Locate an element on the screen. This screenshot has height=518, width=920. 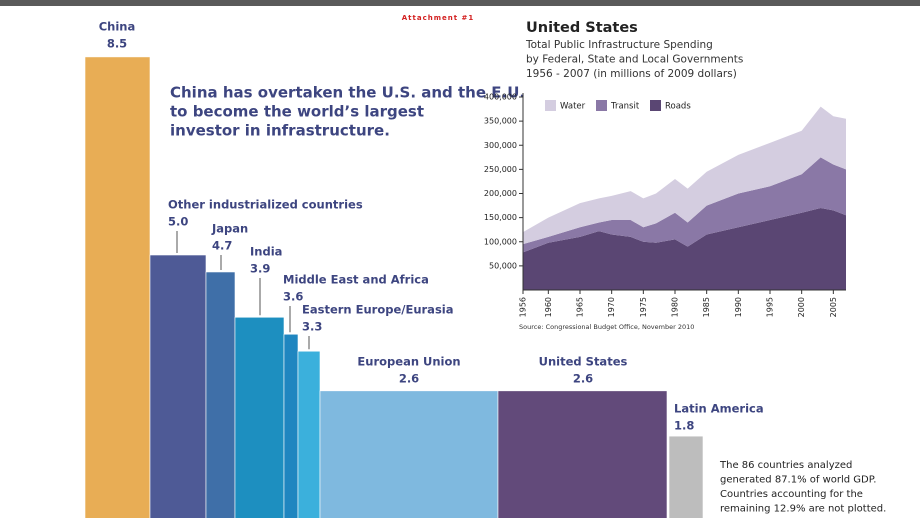
y-tick-label: 200,000 is located at coordinates (500, 193).